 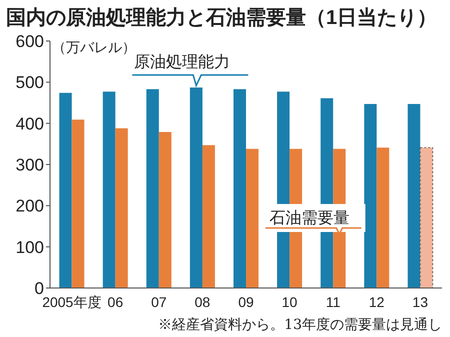 I want to click on y-tick-label: 400, so click(x=30, y=124).